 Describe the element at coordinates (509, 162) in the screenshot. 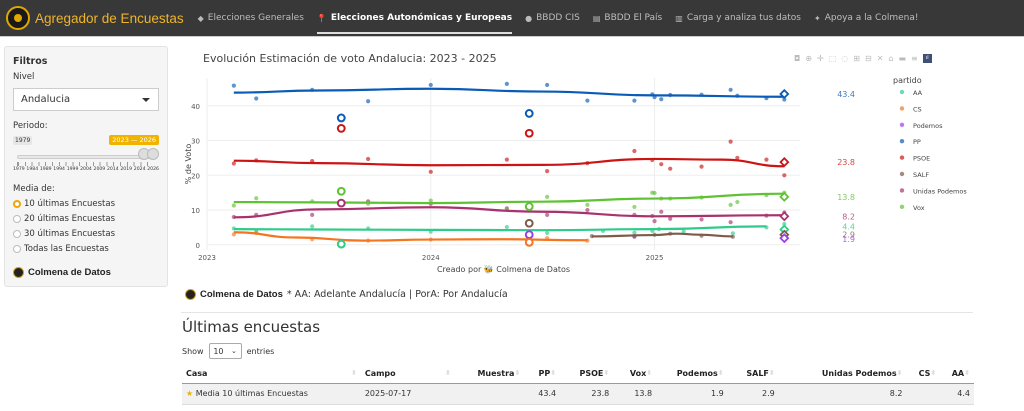

I see `trend-line-psoe` at that location.